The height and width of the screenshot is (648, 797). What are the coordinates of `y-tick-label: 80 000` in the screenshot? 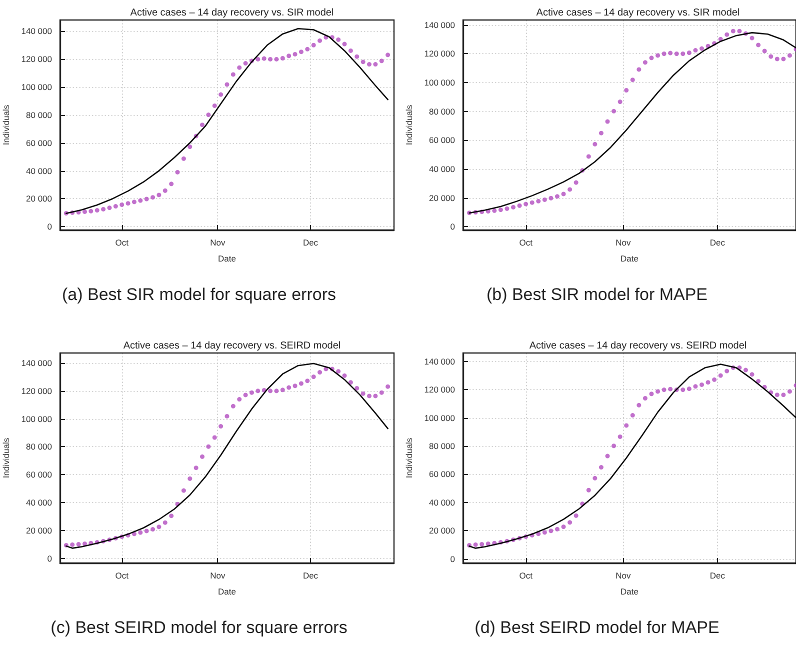 It's located at (442, 111).